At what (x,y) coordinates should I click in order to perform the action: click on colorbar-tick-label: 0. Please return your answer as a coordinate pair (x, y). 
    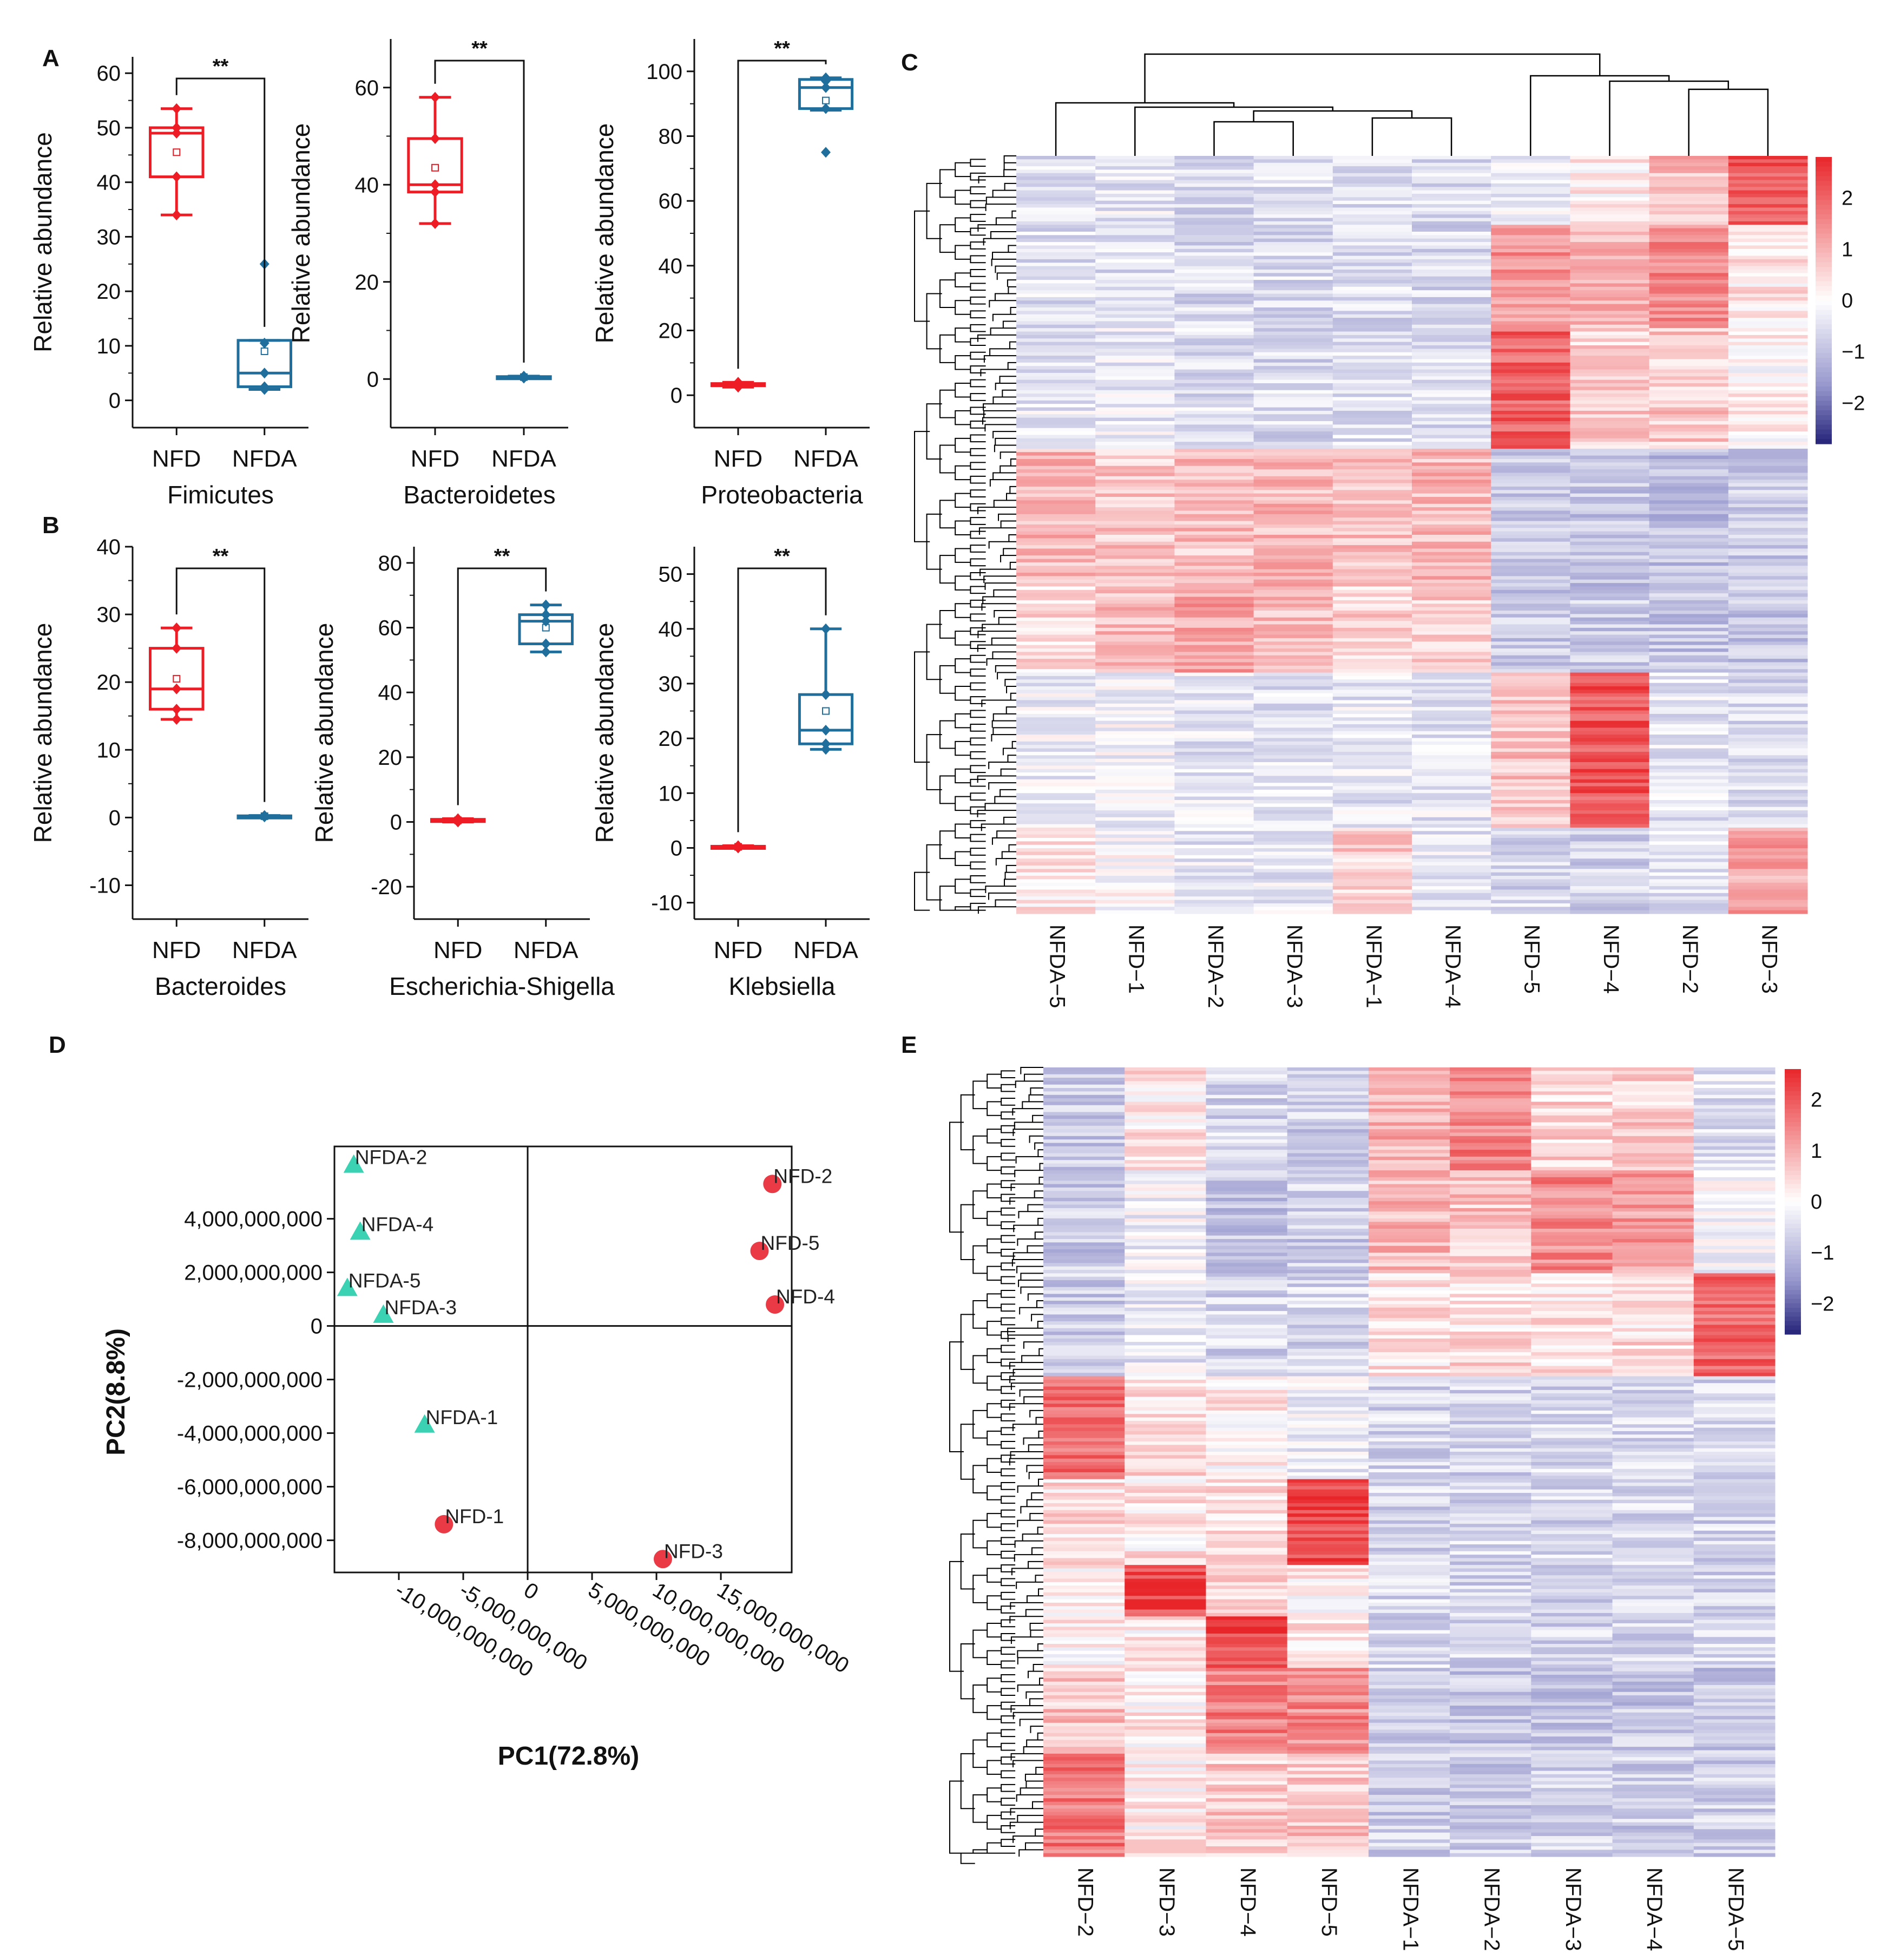
    Looking at the image, I should click on (1847, 301).